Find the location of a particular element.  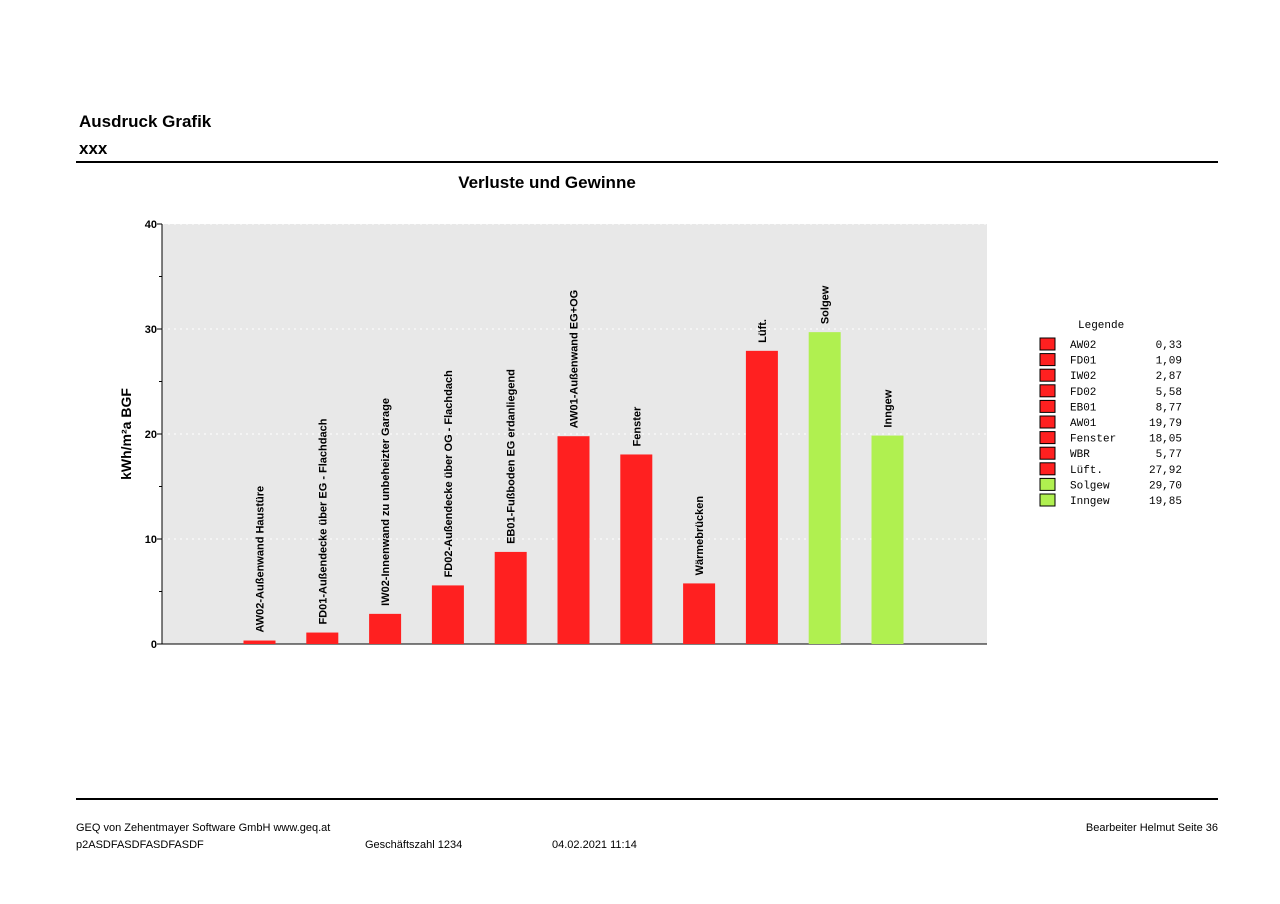

bar-category-label: Solgew is located at coordinates (826, 304).